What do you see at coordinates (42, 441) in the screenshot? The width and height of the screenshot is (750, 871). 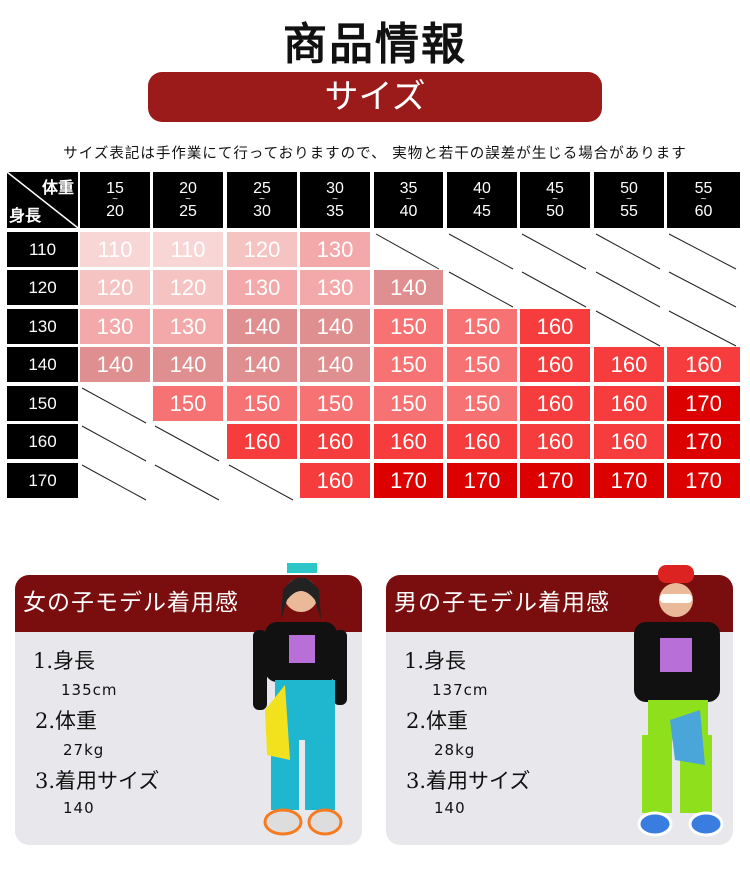 I see `height-value: 160` at bounding box center [42, 441].